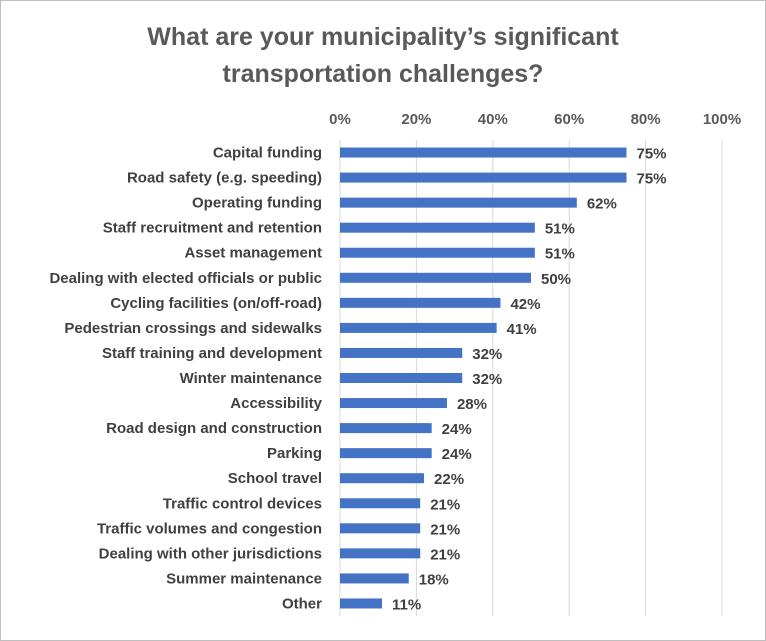 The image size is (766, 641). Describe the element at coordinates (302, 603) in the screenshot. I see `category-label: Other` at that location.